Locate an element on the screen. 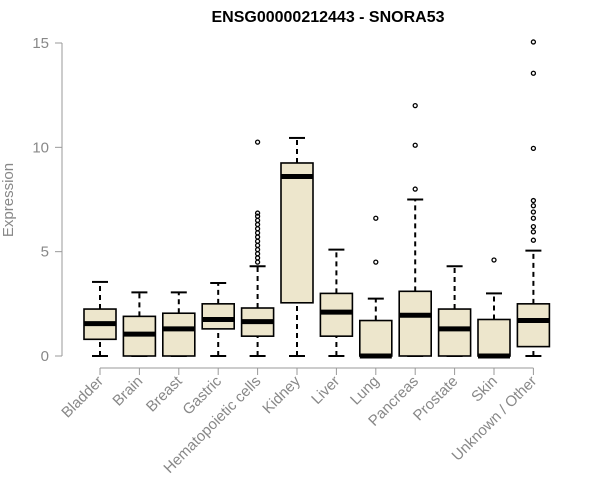 The height and width of the screenshot is (500, 600). x-tick-label: Skin is located at coordinates (484, 389).